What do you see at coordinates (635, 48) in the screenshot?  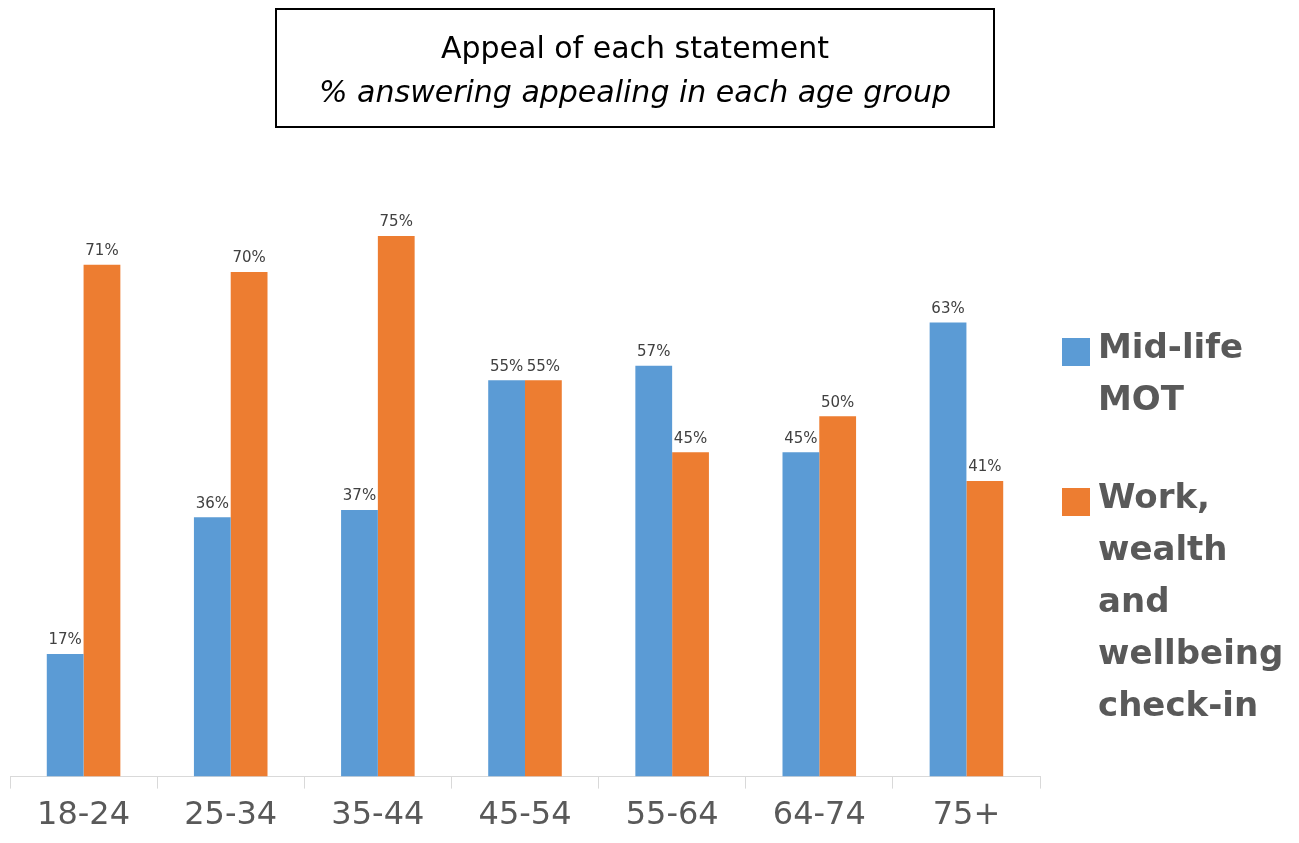 I see `chart-title: Appeal of each statement` at bounding box center [635, 48].